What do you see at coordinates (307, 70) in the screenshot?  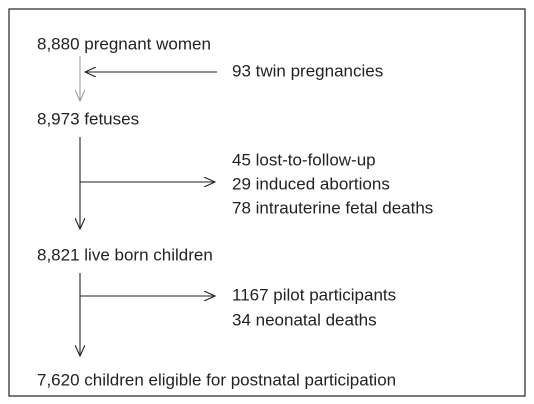 I see `note: 93 twin pregnancies` at bounding box center [307, 70].